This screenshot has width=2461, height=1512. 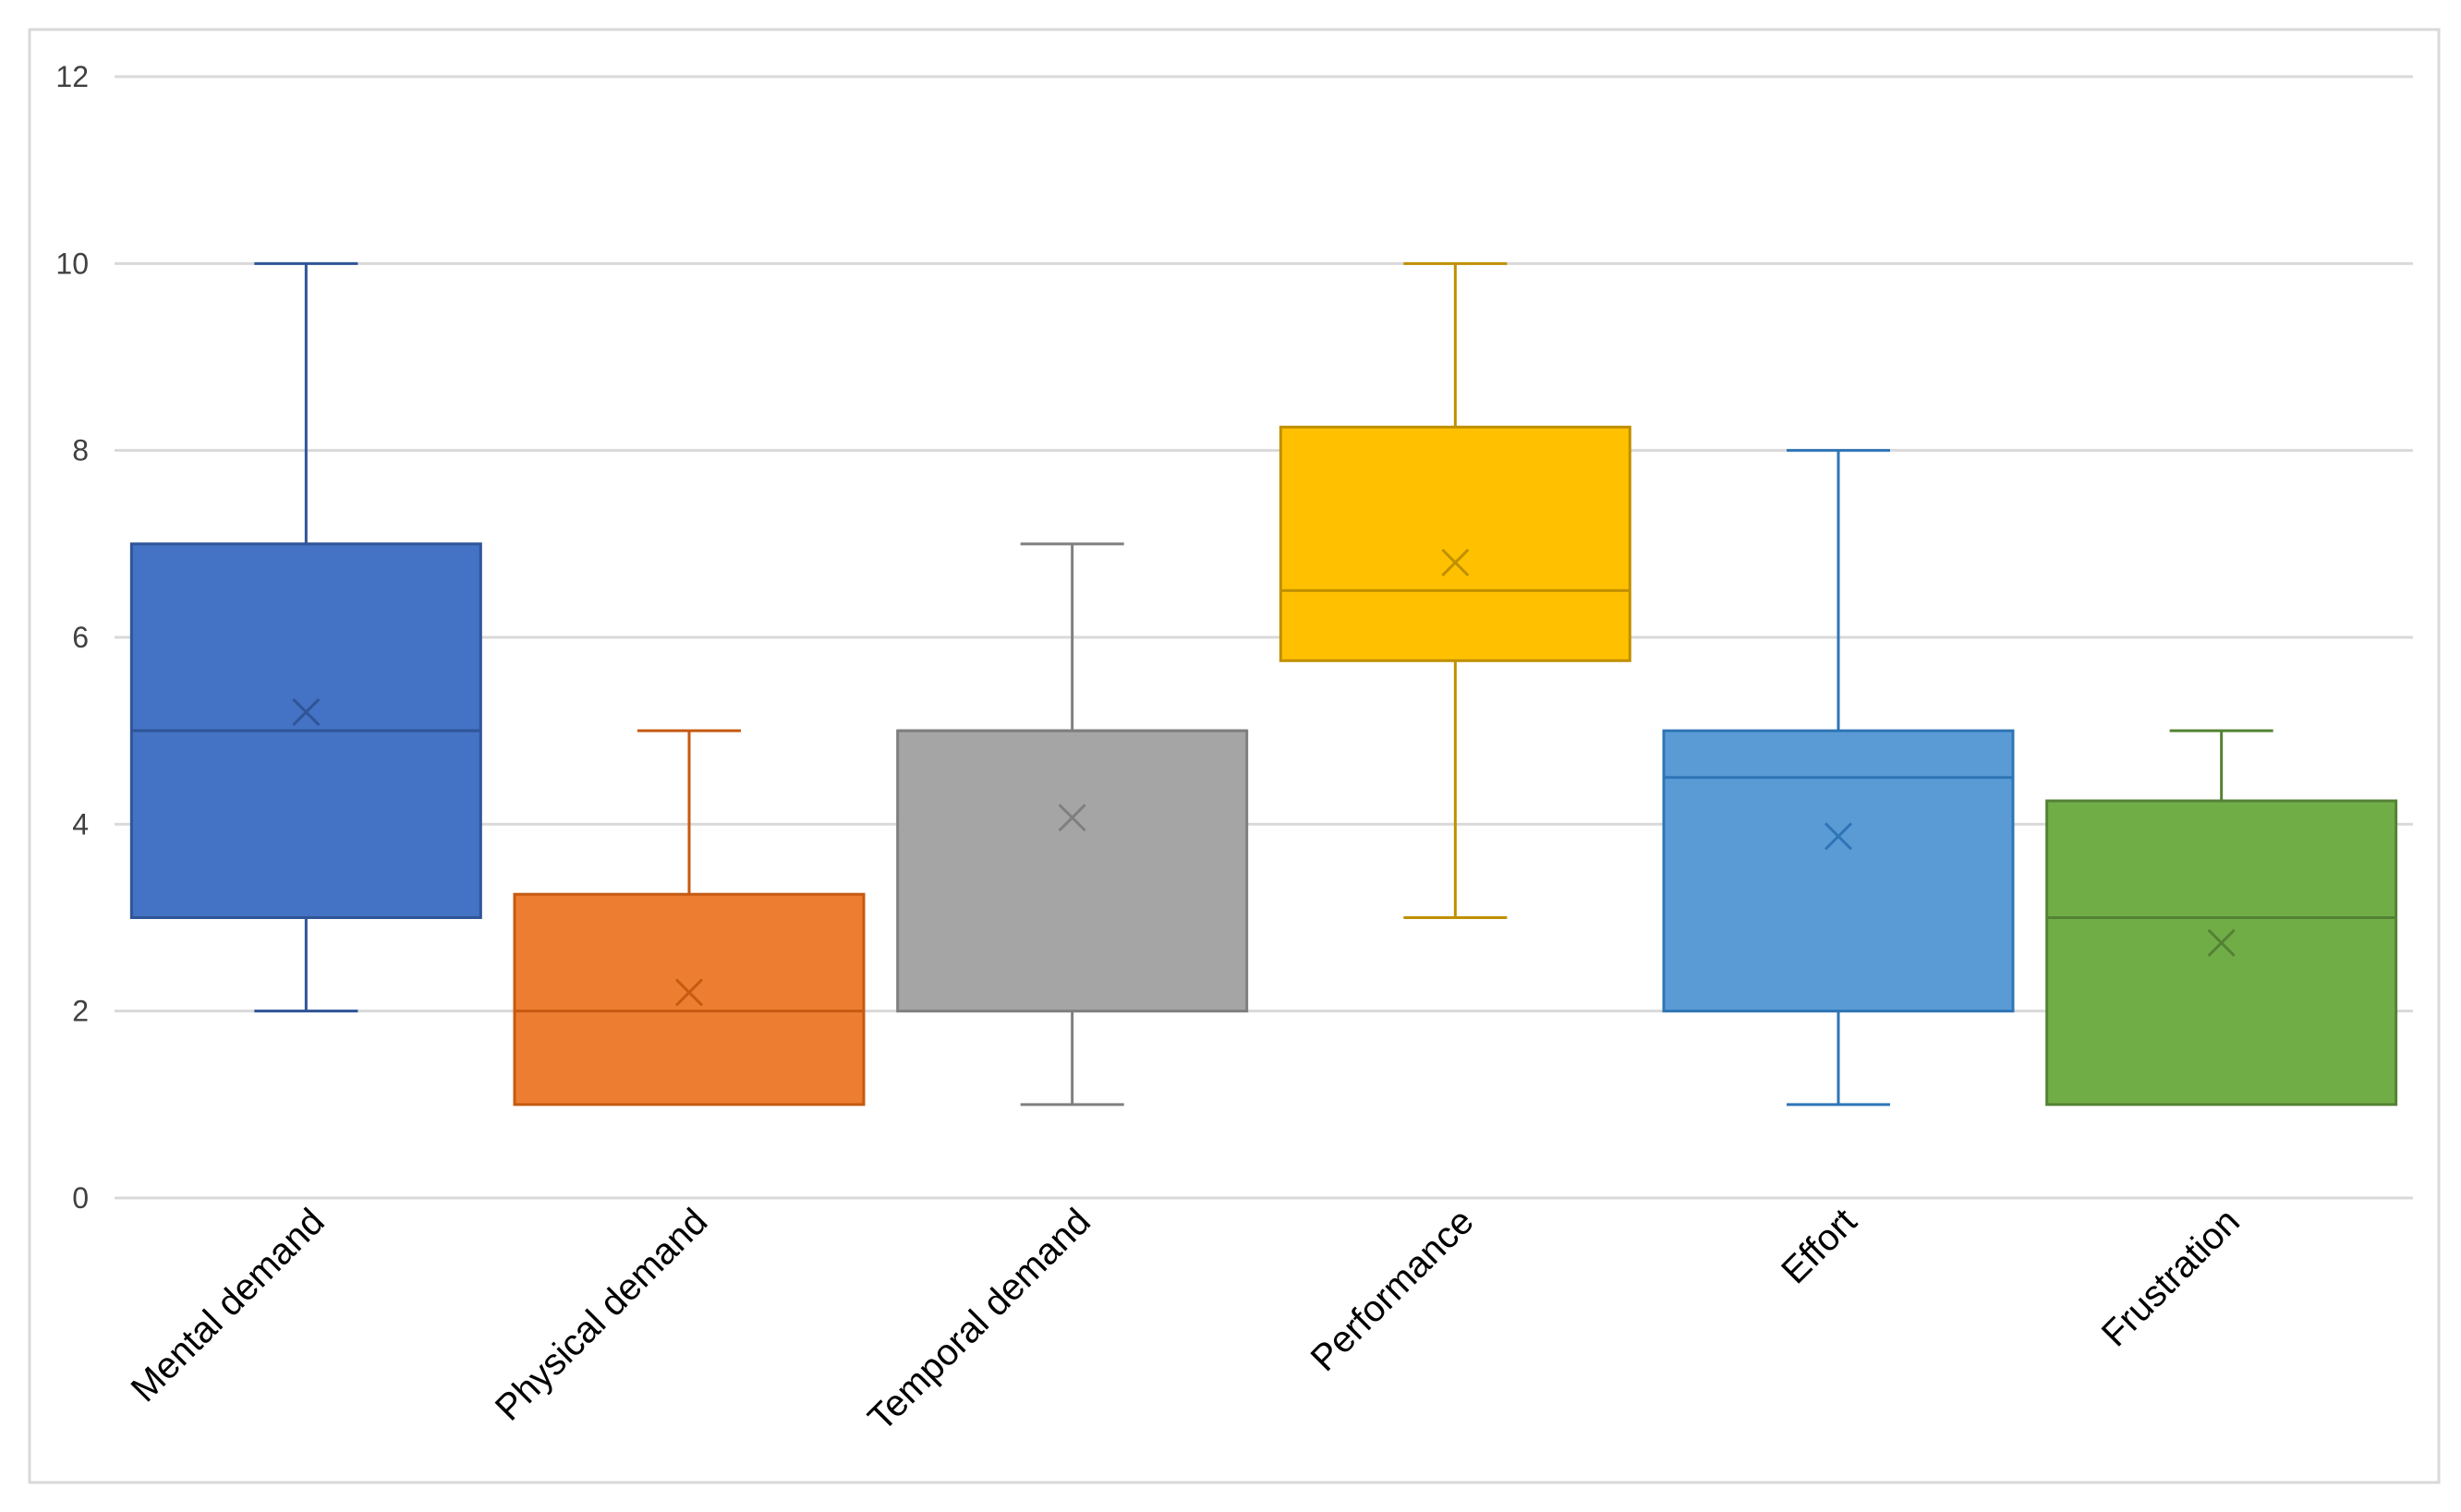 I want to click on y-tick-label: 10, so click(x=72, y=263).